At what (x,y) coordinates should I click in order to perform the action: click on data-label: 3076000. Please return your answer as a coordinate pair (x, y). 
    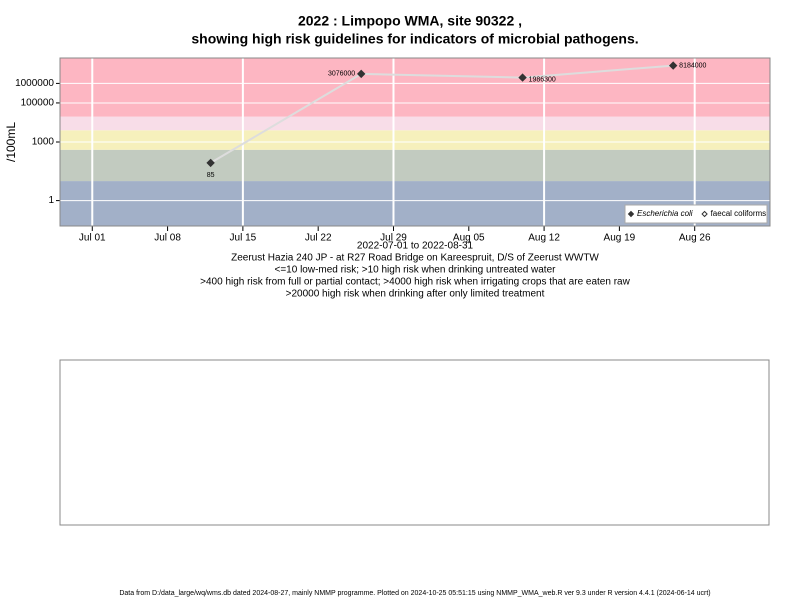
    Looking at the image, I should click on (341, 74).